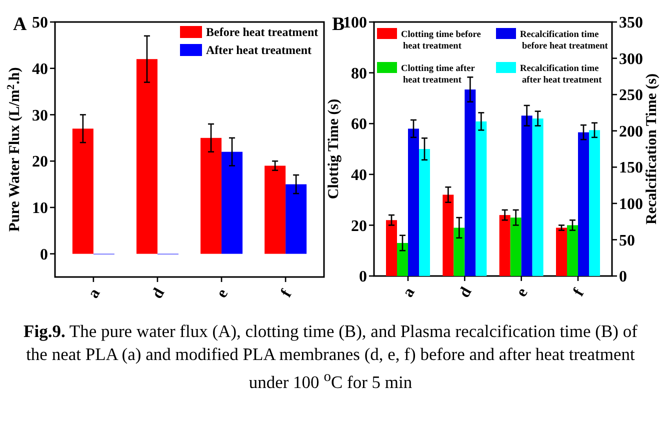 This screenshot has height=445, width=661. I want to click on y-tick-label: 50, so click(40, 23).